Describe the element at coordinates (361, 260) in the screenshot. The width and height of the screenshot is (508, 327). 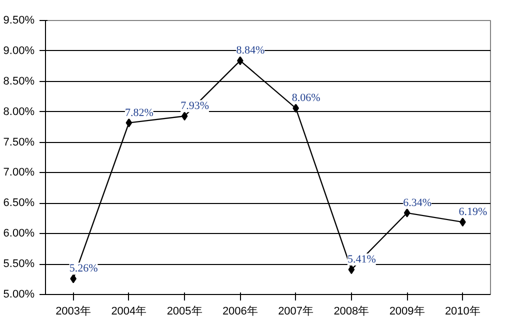
I see `text: 5.41%` at that location.